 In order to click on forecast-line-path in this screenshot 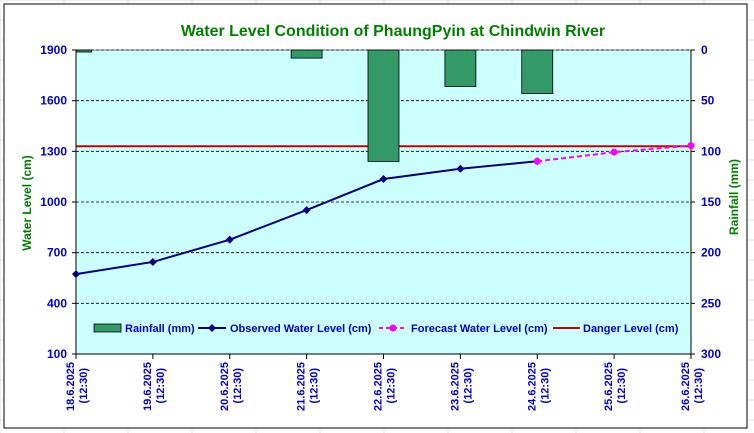, I will do `click(614, 153)`.